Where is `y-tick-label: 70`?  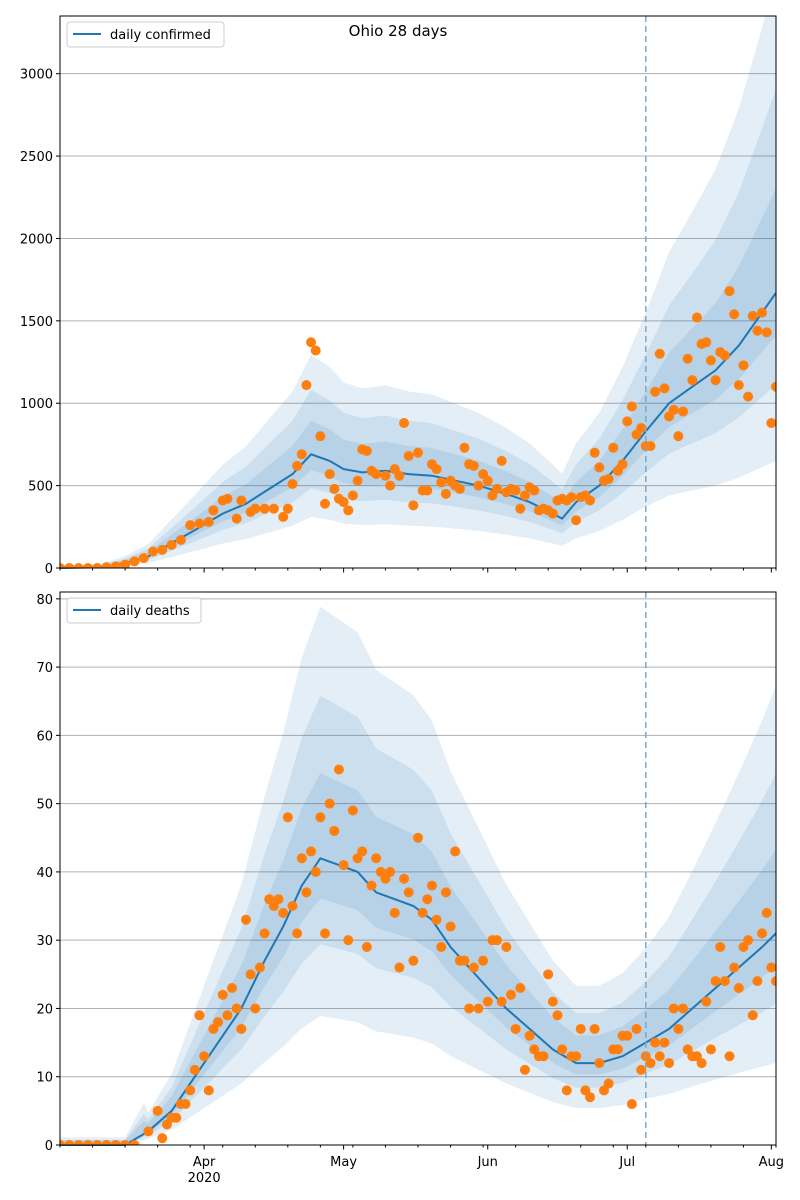 y-tick-label: 70 is located at coordinates (44, 668).